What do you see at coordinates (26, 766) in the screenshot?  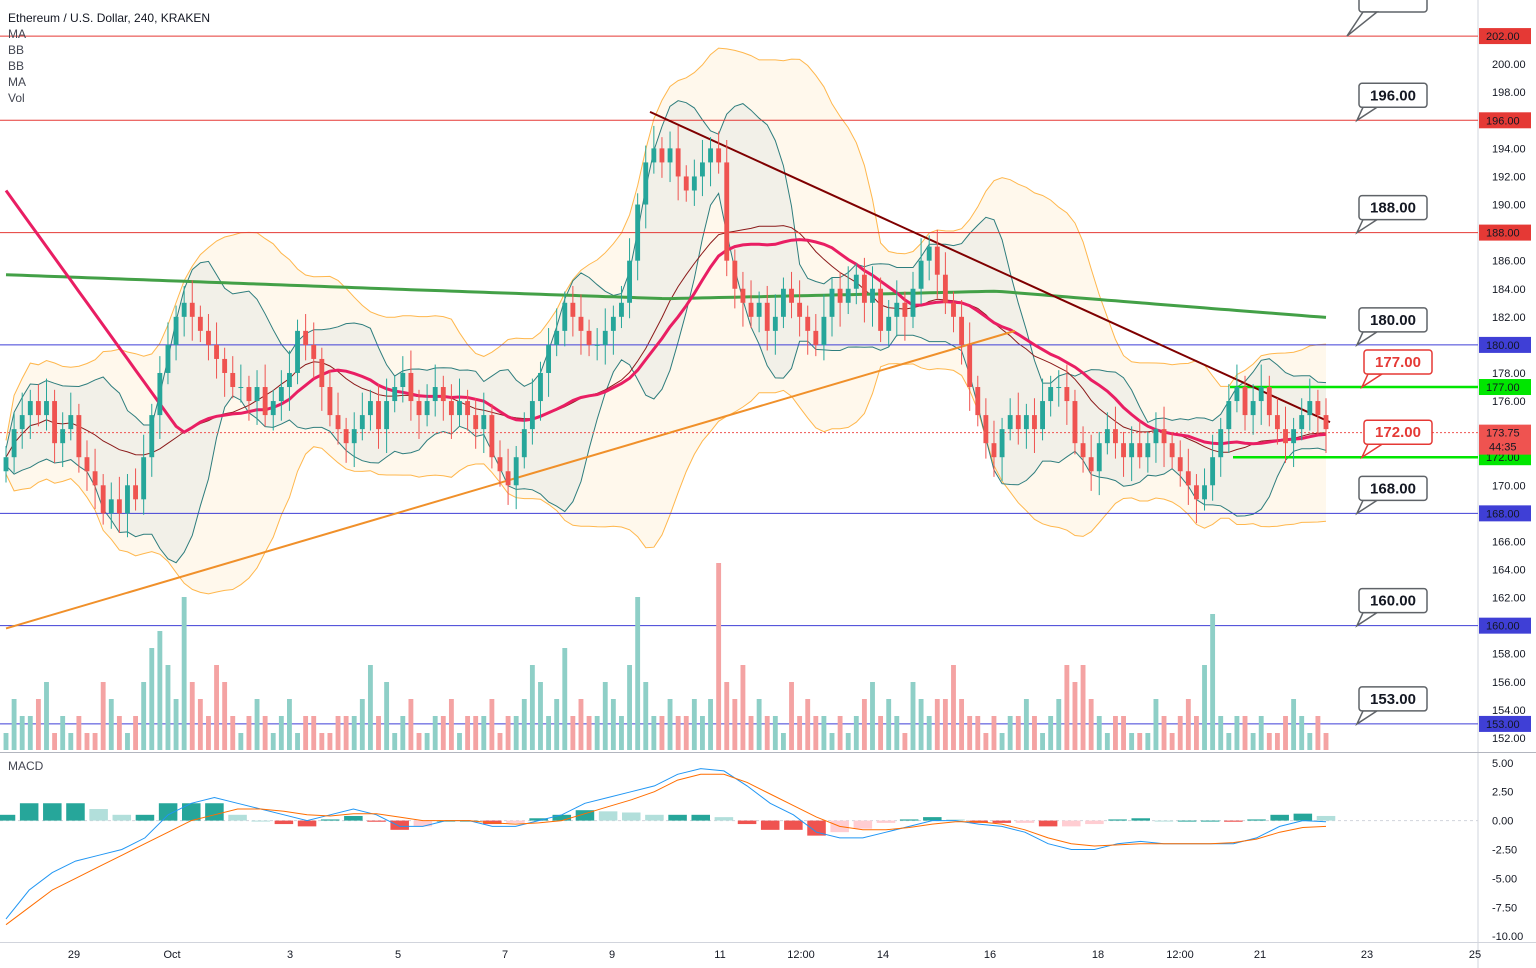 I see `macd-label: MACD` at bounding box center [26, 766].